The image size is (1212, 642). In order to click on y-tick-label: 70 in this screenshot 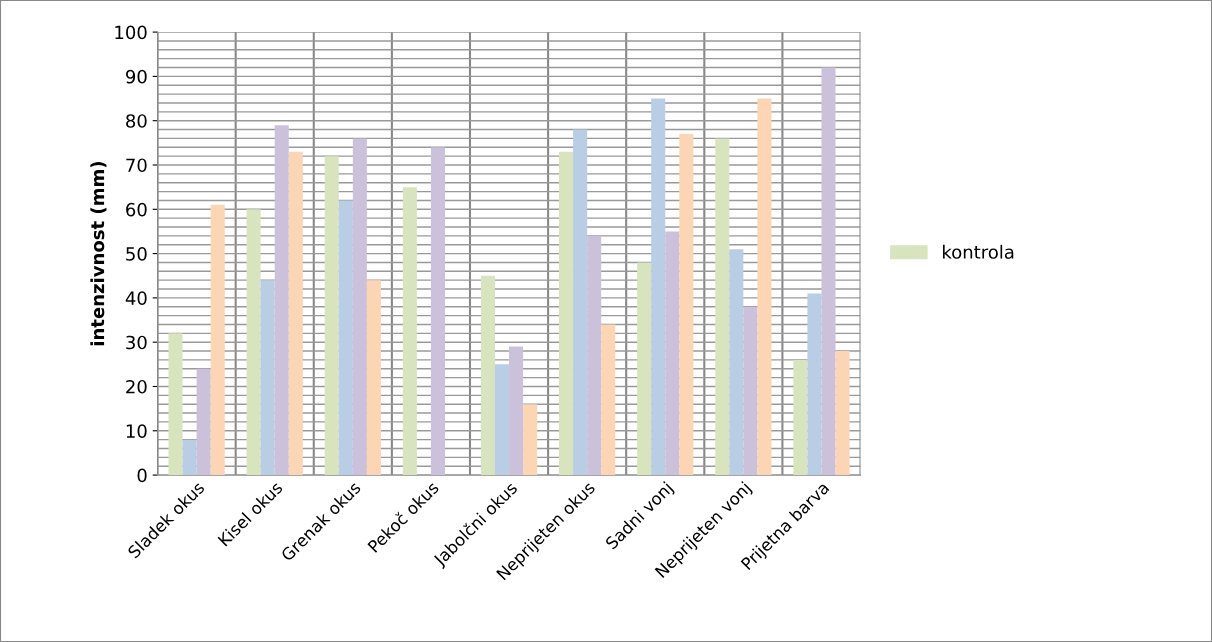, I will do `click(136, 165)`.